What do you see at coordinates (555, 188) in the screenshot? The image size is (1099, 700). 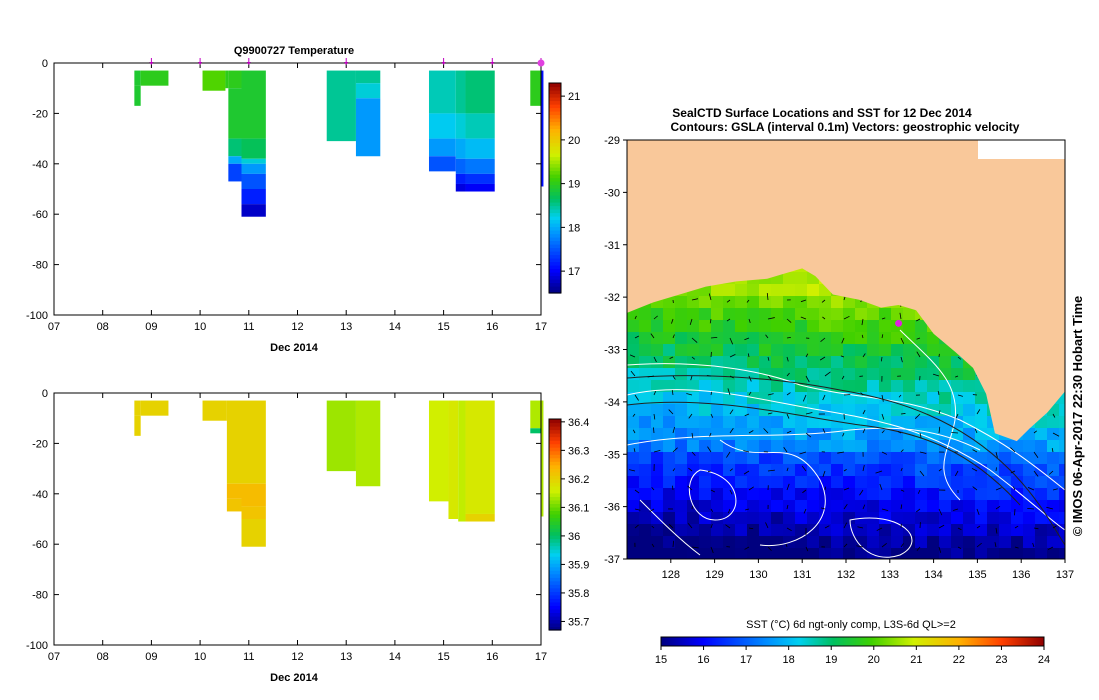 I see `colorbar-frame` at bounding box center [555, 188].